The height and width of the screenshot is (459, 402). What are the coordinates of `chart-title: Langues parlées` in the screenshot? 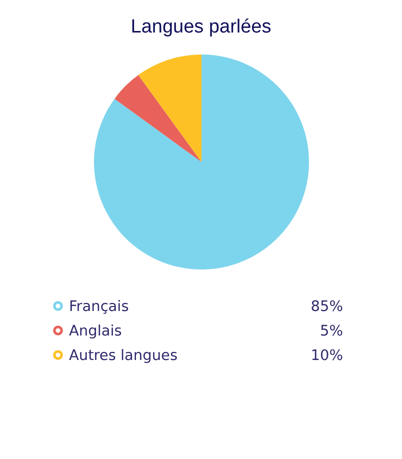 It's located at (201, 27).